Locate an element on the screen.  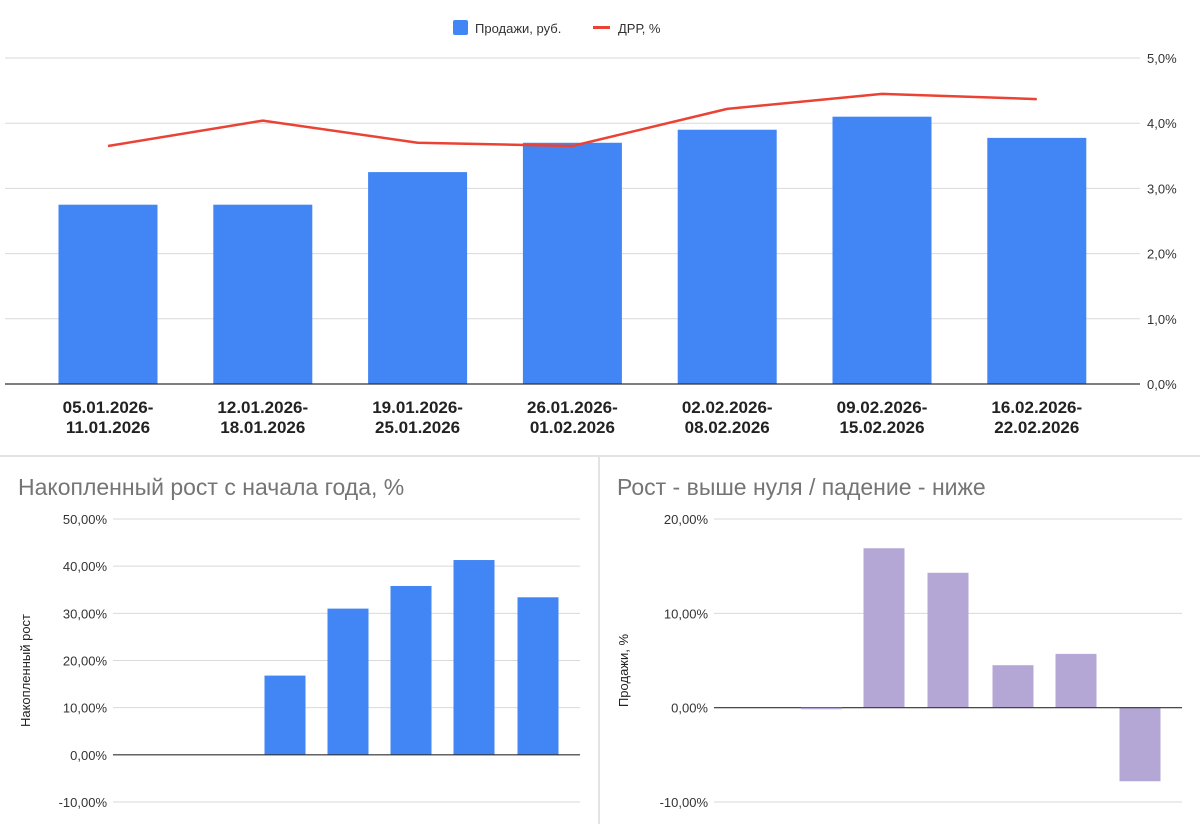
legend-sales-label: Продажи, руб. is located at coordinates (518, 28).